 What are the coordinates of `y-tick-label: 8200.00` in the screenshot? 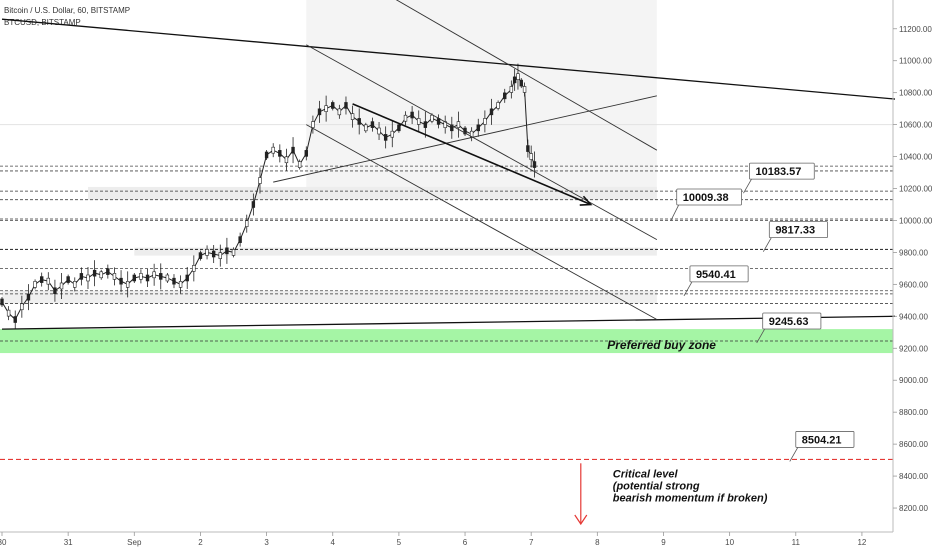 It's located at (913, 508).